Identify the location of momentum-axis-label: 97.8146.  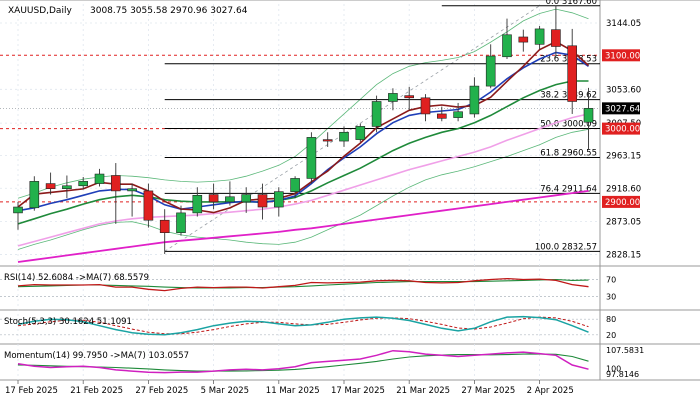
(622, 374).